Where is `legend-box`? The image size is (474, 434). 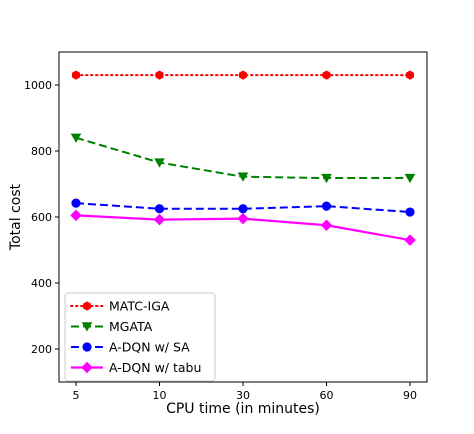 legend-box is located at coordinates (140, 337).